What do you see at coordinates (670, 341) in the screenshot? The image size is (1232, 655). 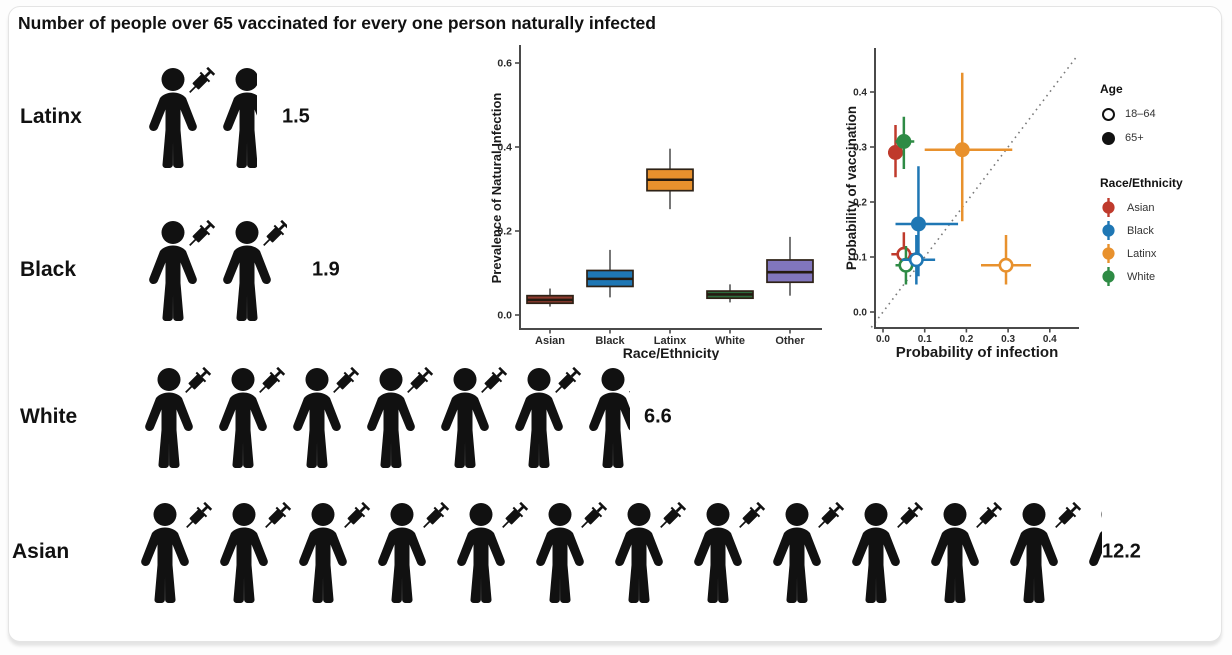 I see `x-category-label: Latinx` at bounding box center [670, 341].